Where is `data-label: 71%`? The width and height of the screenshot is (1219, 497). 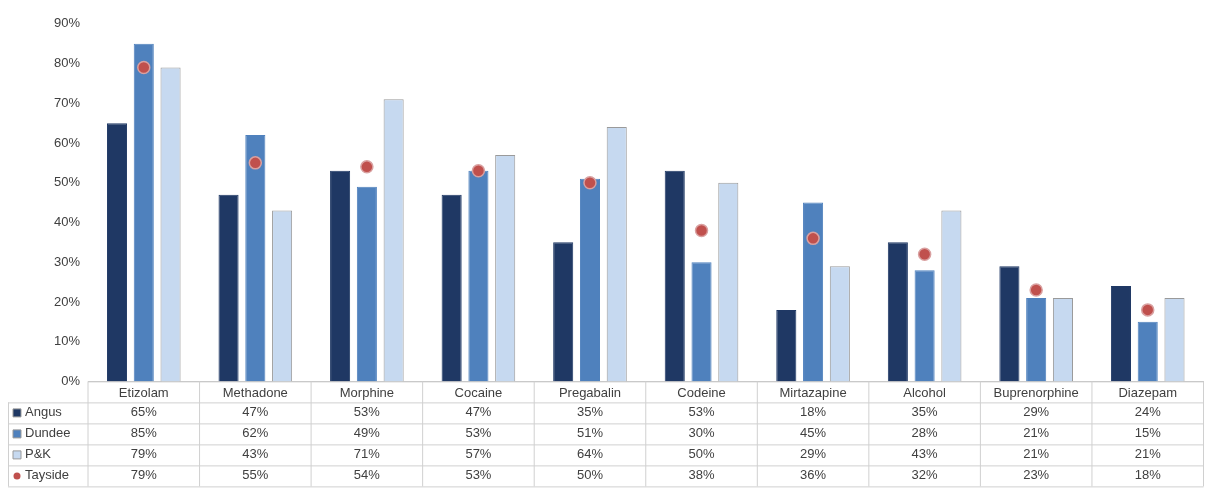 data-label: 71% is located at coordinates (367, 454).